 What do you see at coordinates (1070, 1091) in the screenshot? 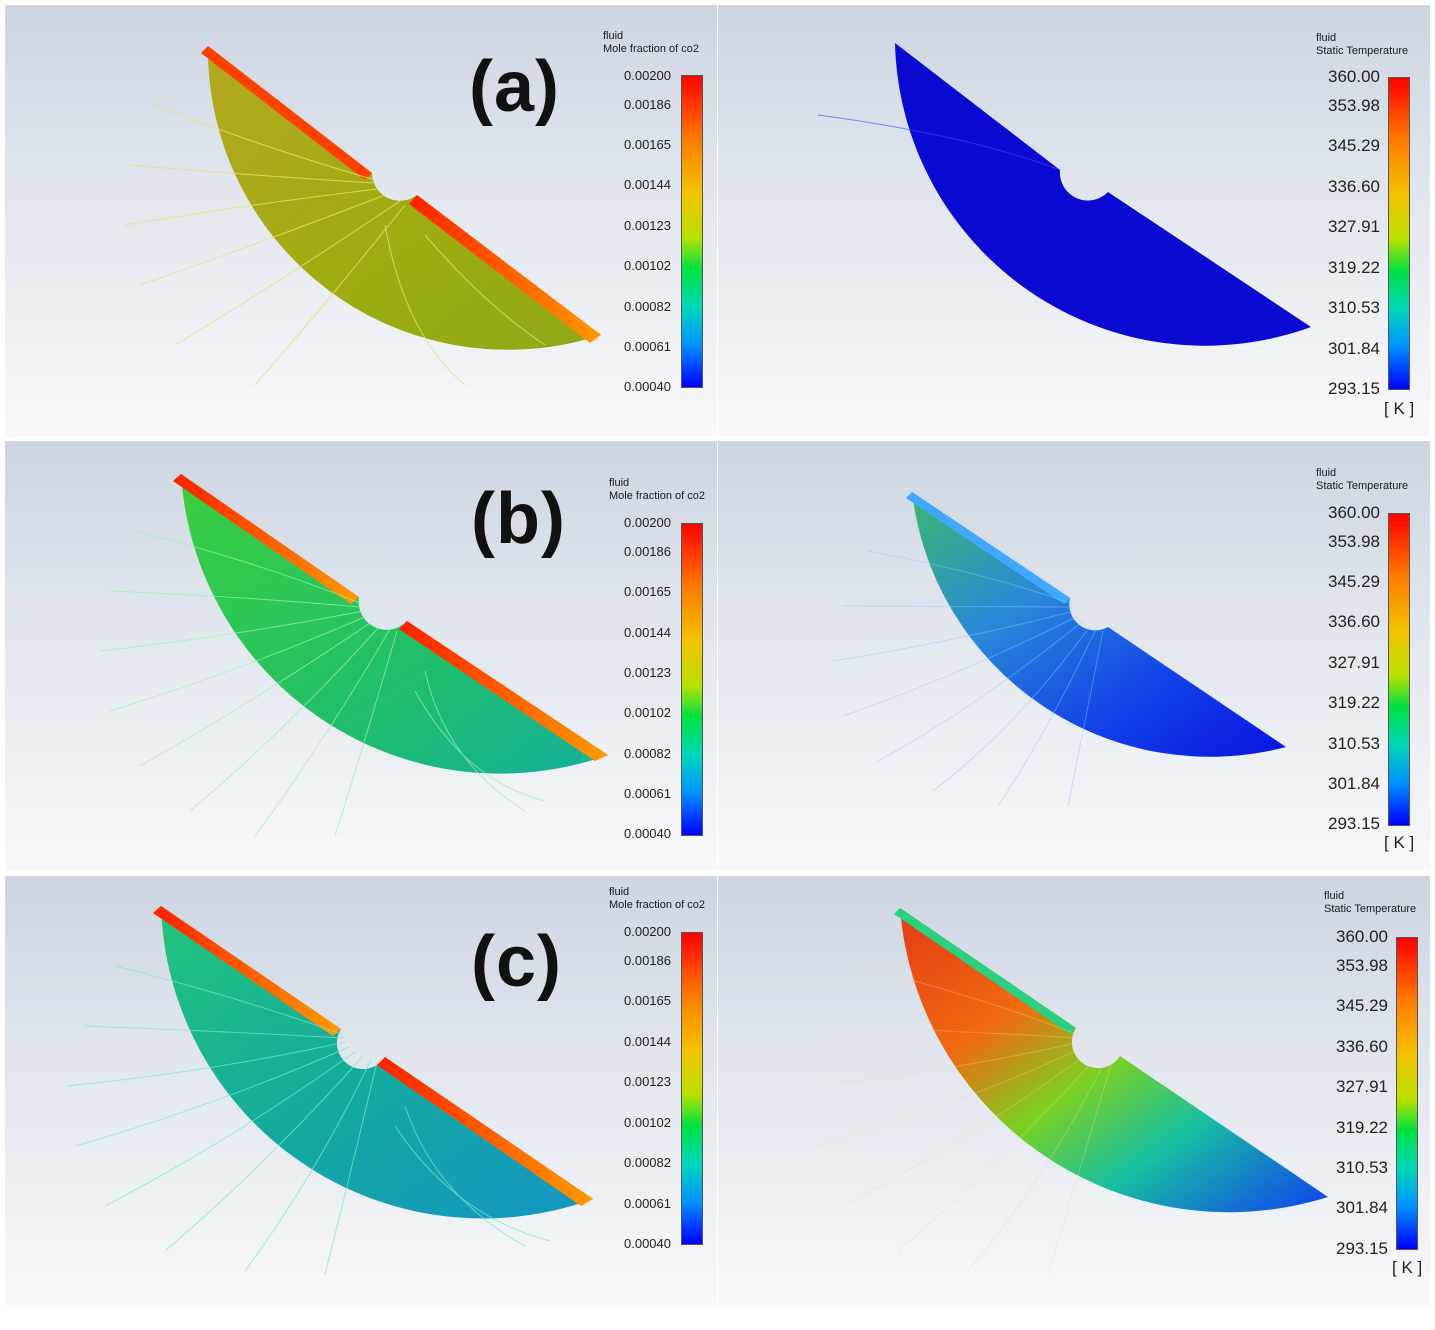
I see `temp-contour-c` at bounding box center [1070, 1091].